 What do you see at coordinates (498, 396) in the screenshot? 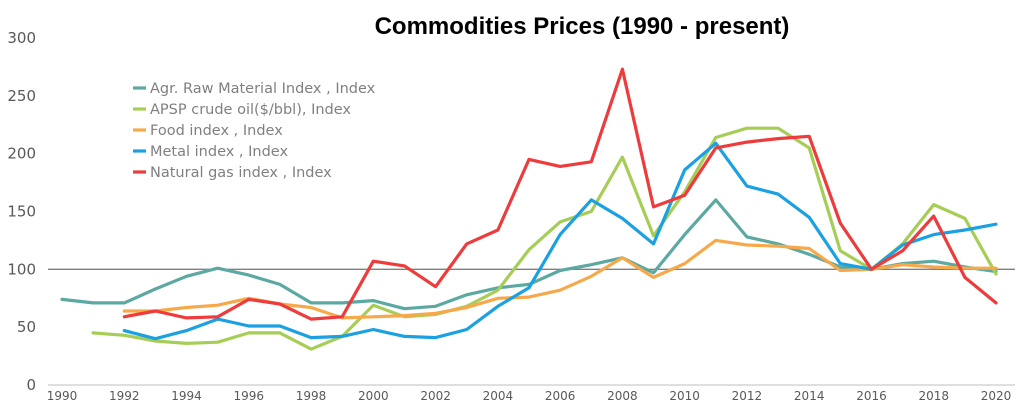
I see `x-tick-label: 2004` at bounding box center [498, 396].